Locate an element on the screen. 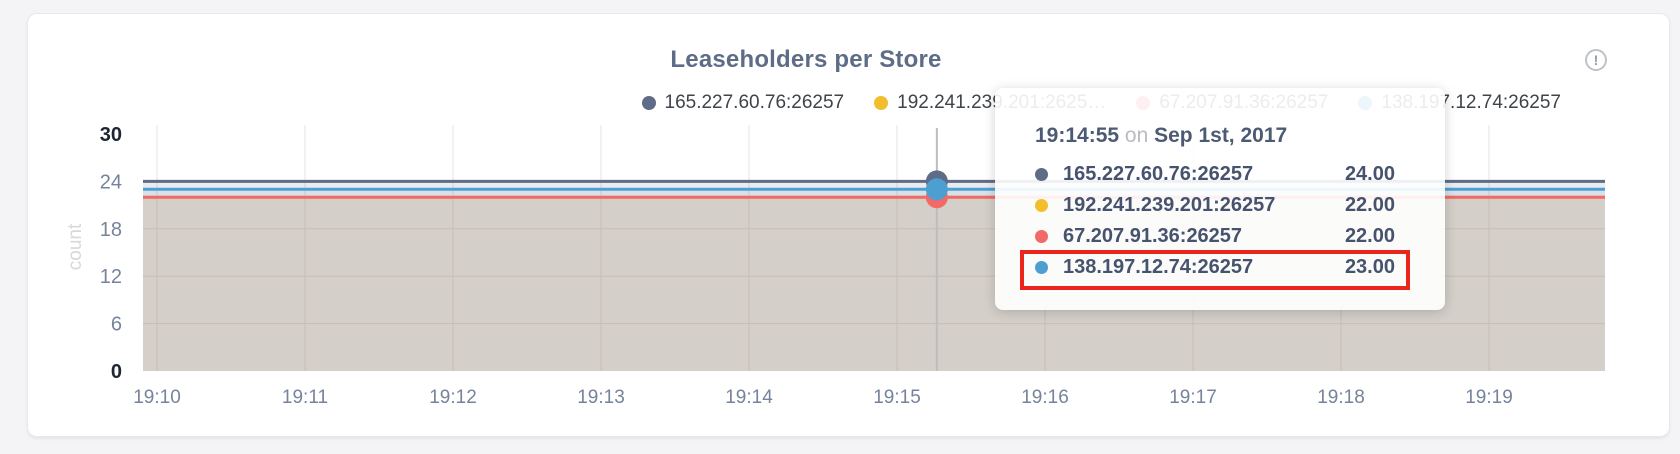 This screenshot has height=454, width=1680. tooltip-series-name: 138.197.12.74:26257 is located at coordinates (1158, 267).